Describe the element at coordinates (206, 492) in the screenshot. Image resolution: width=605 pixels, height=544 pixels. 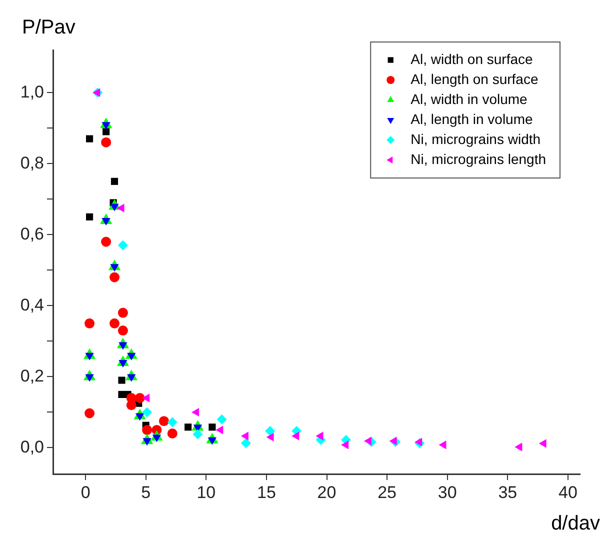
I see `x-tick-label: 10` at that location.